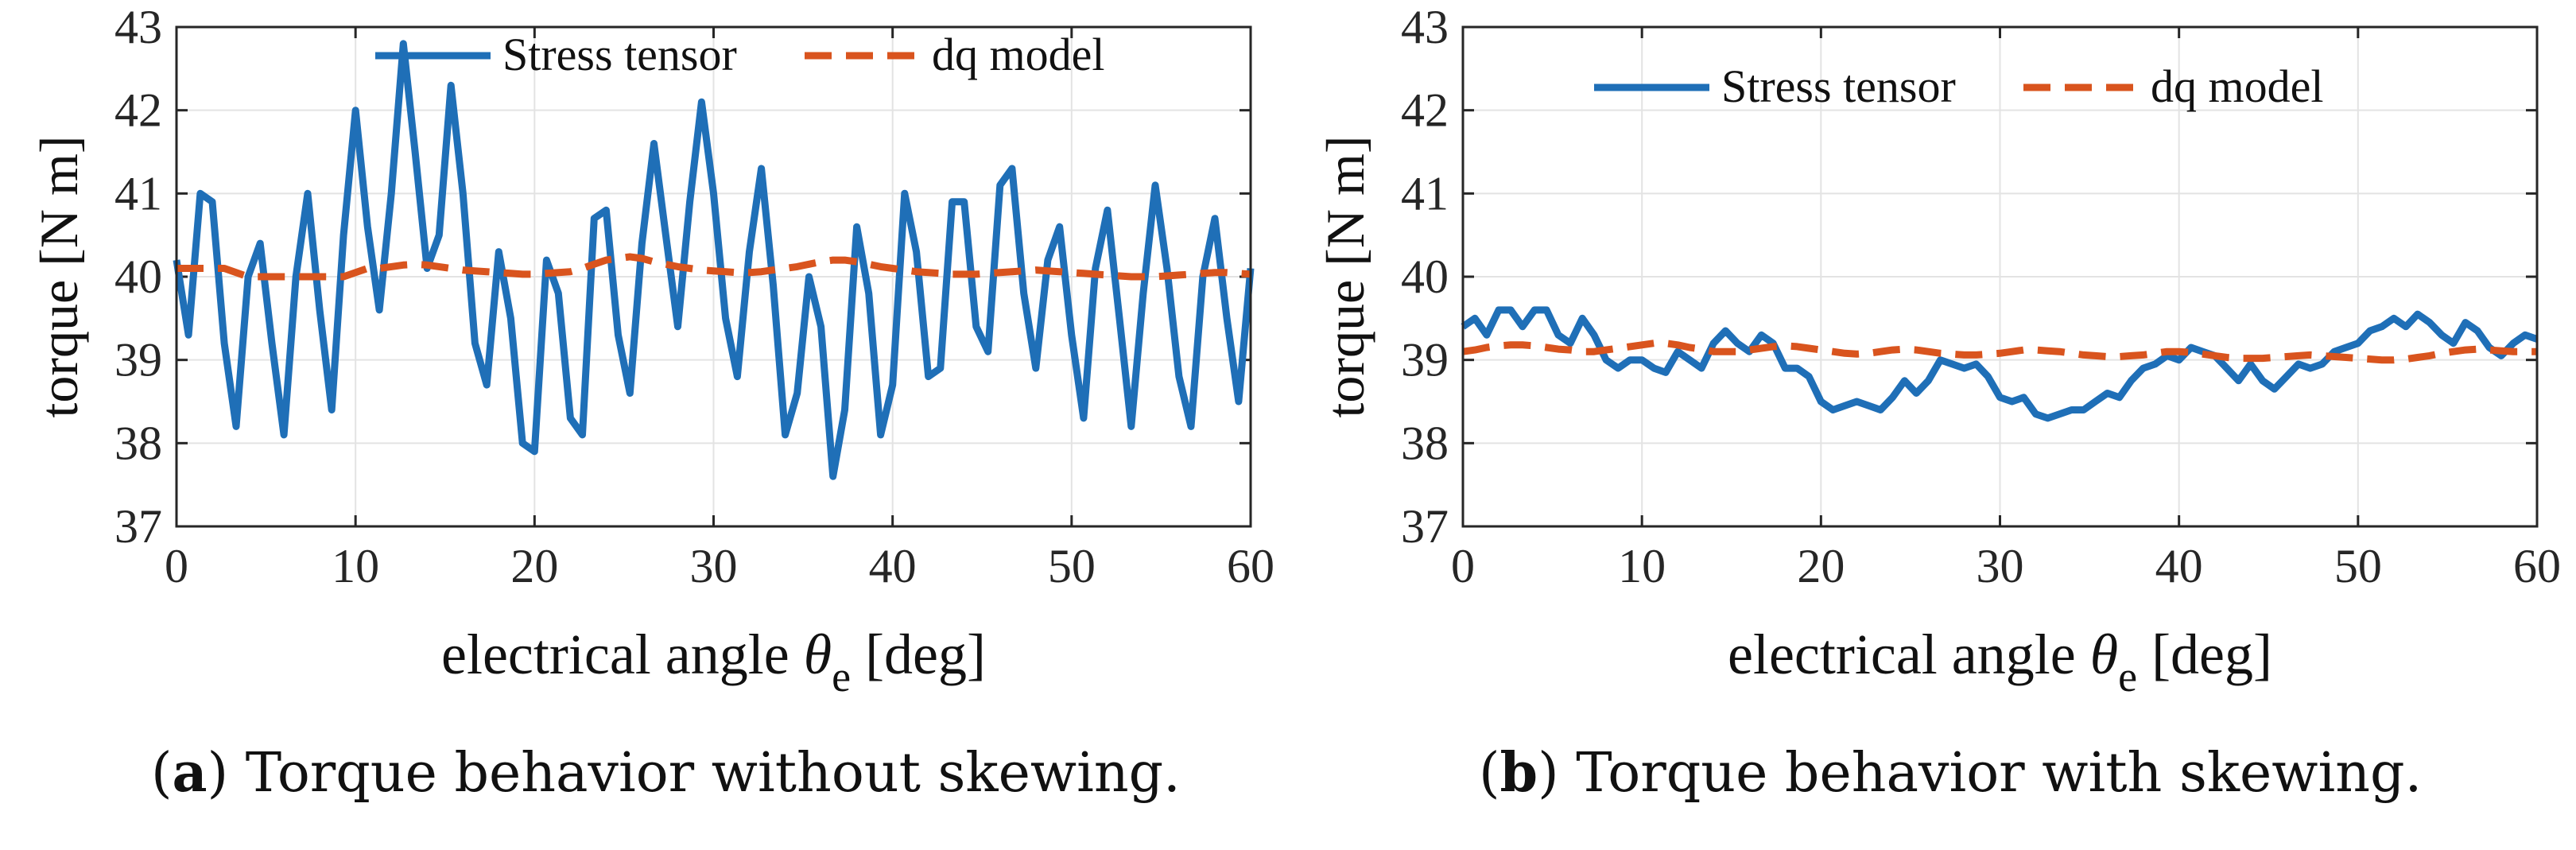 The height and width of the screenshot is (850, 2576). Describe the element at coordinates (1991, 773) in the screenshot. I see `caption-b-text: Torque behavior with skewing.` at that location.